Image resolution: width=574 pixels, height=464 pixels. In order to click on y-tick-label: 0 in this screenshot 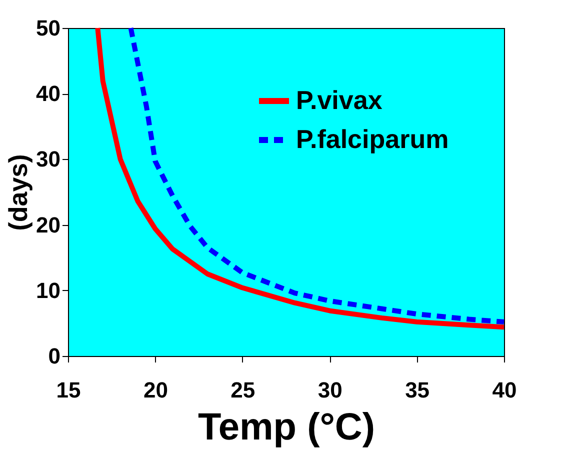, I will do `click(54, 356)`.